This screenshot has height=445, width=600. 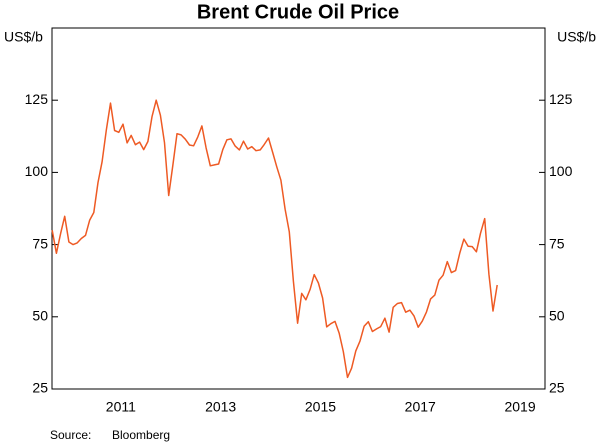 What do you see at coordinates (519, 407) in the screenshot?
I see `x-tick-label: 2019` at bounding box center [519, 407].